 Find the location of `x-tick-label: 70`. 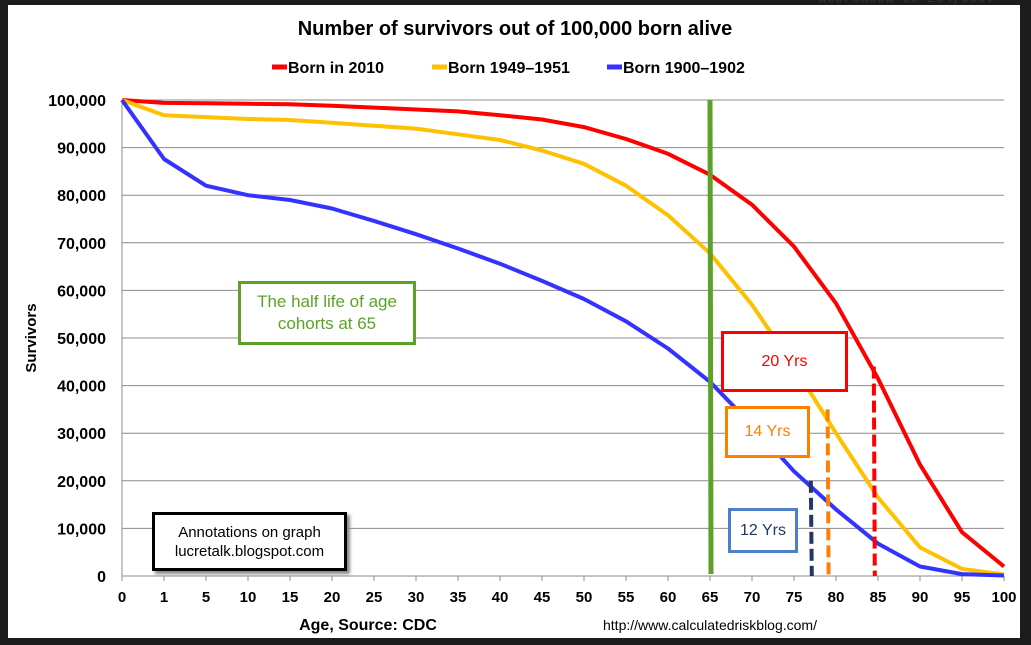

x-tick-label: 70 is located at coordinates (752, 597).